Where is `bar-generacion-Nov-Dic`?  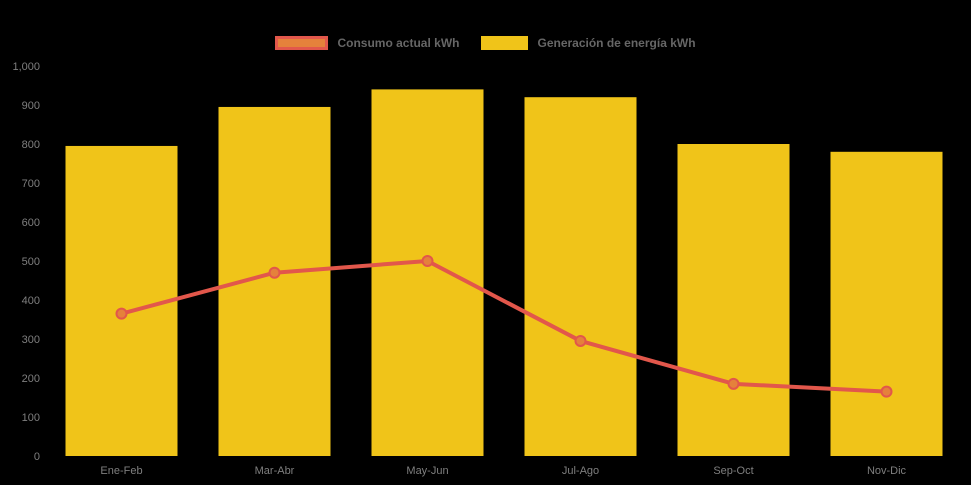 bar-generacion-Nov-Dic is located at coordinates (886, 304).